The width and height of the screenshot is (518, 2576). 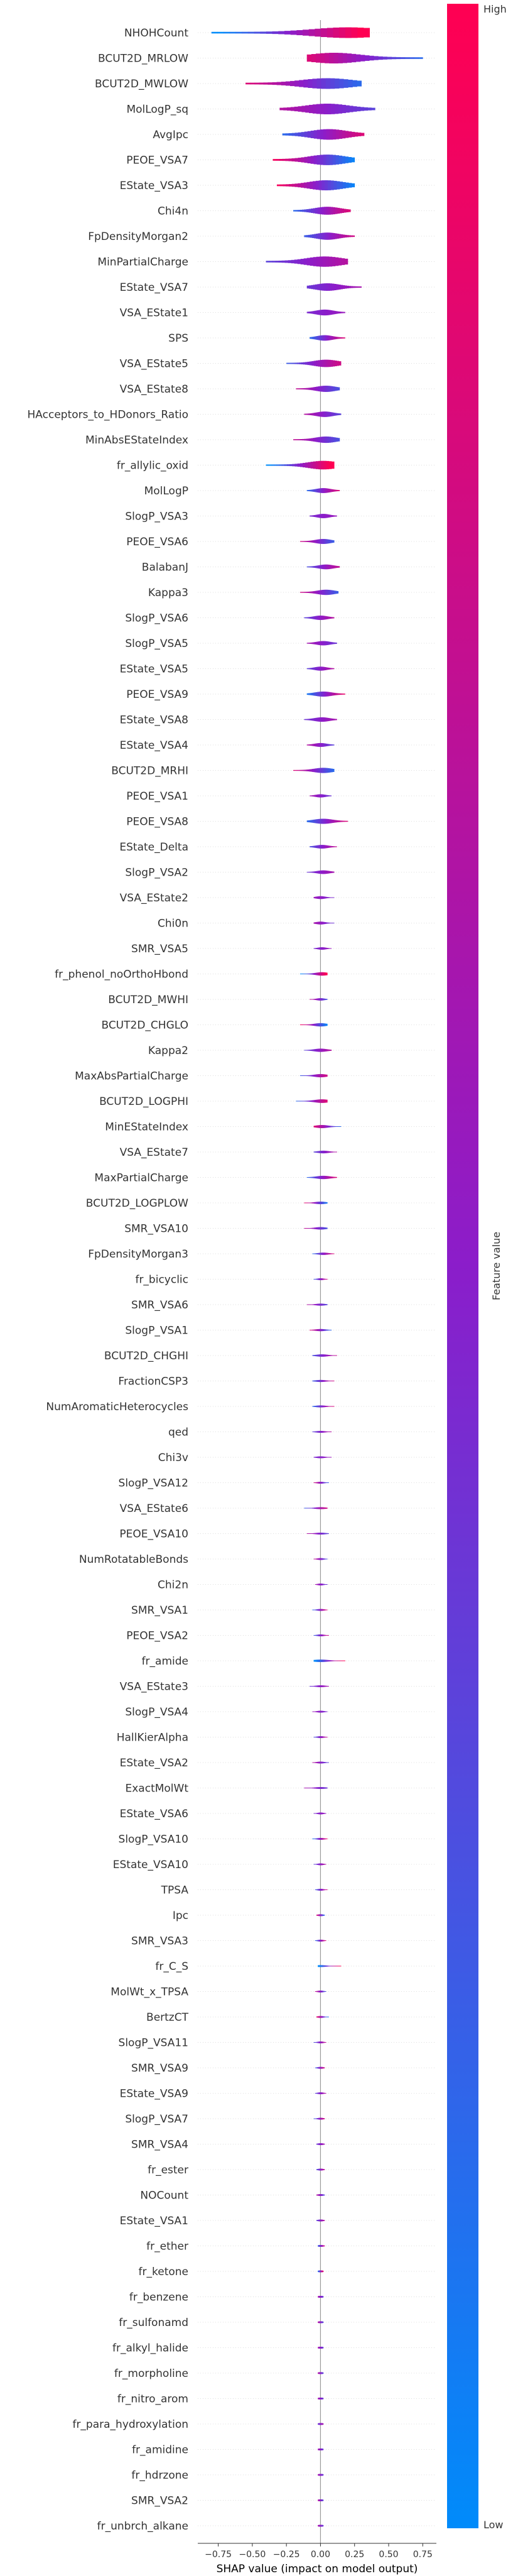 What do you see at coordinates (321, 2348) in the screenshot?
I see `violin-fr-alkyl-halide` at bounding box center [321, 2348].